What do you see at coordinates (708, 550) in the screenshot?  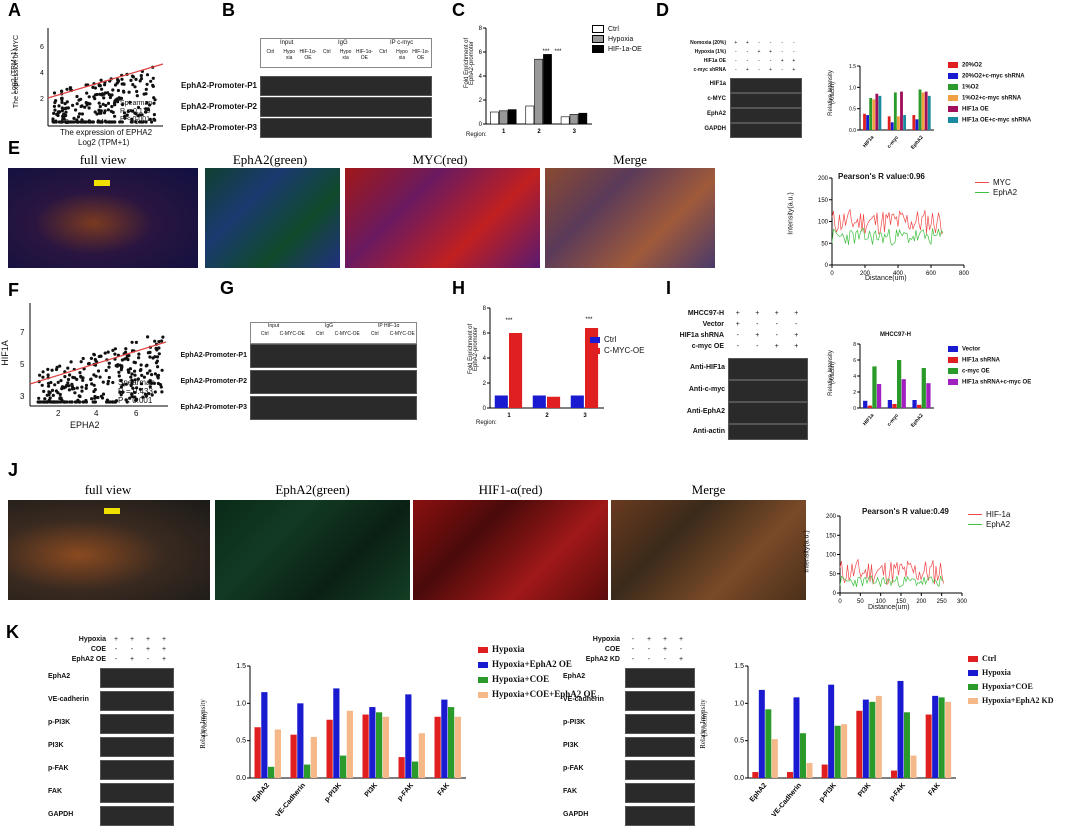 I see `j-image-merge` at bounding box center [708, 550].